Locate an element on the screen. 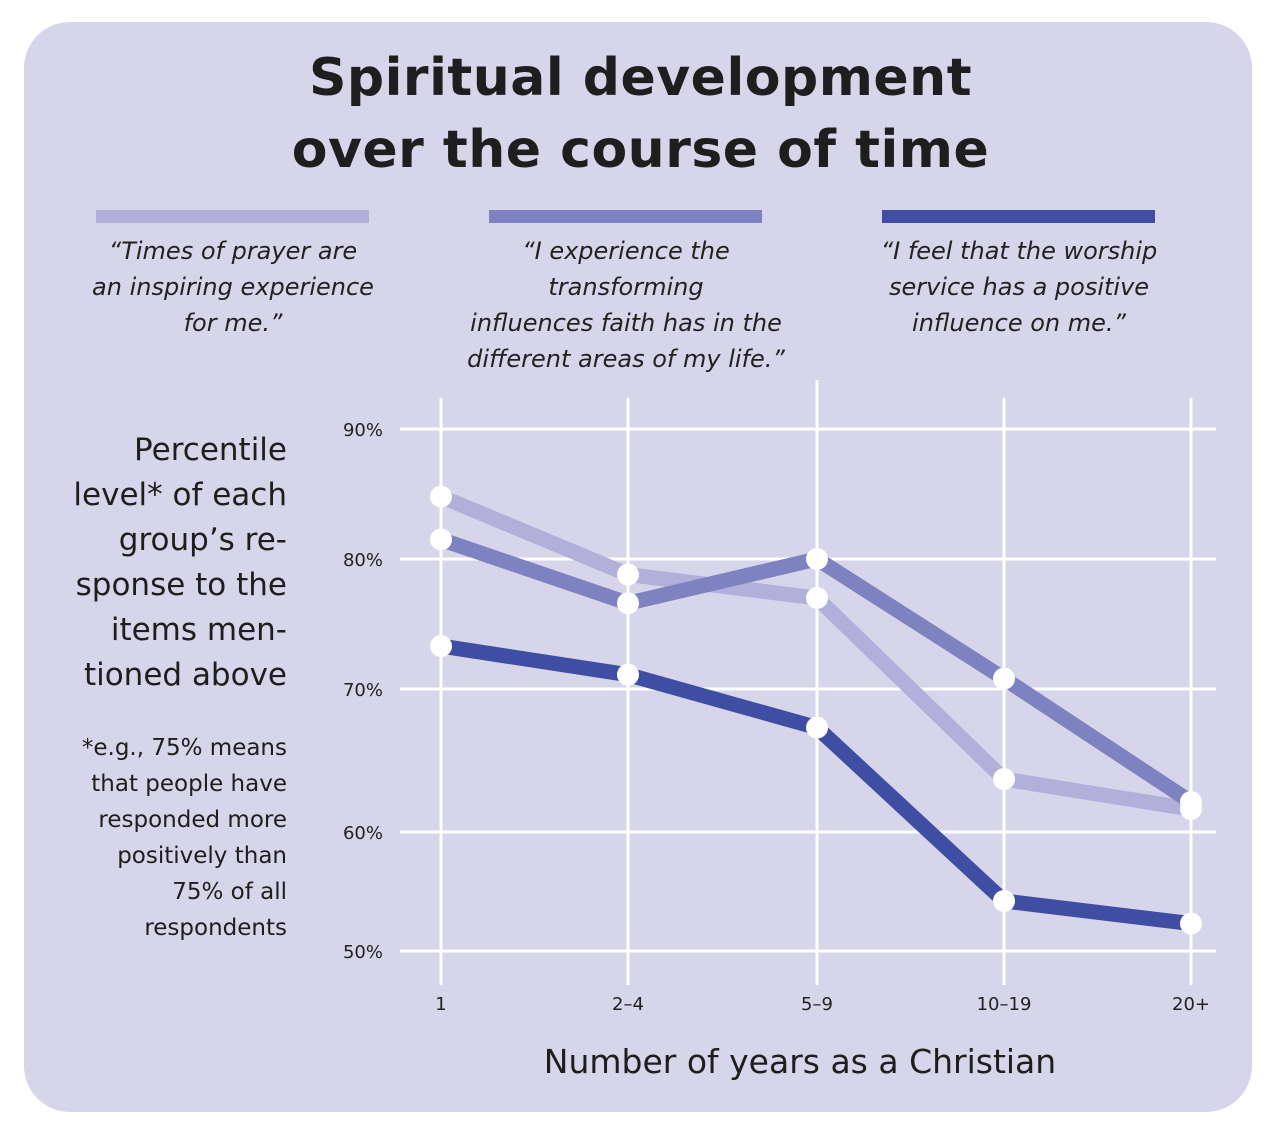  x-tick-label: 1 is located at coordinates (440, 1004).